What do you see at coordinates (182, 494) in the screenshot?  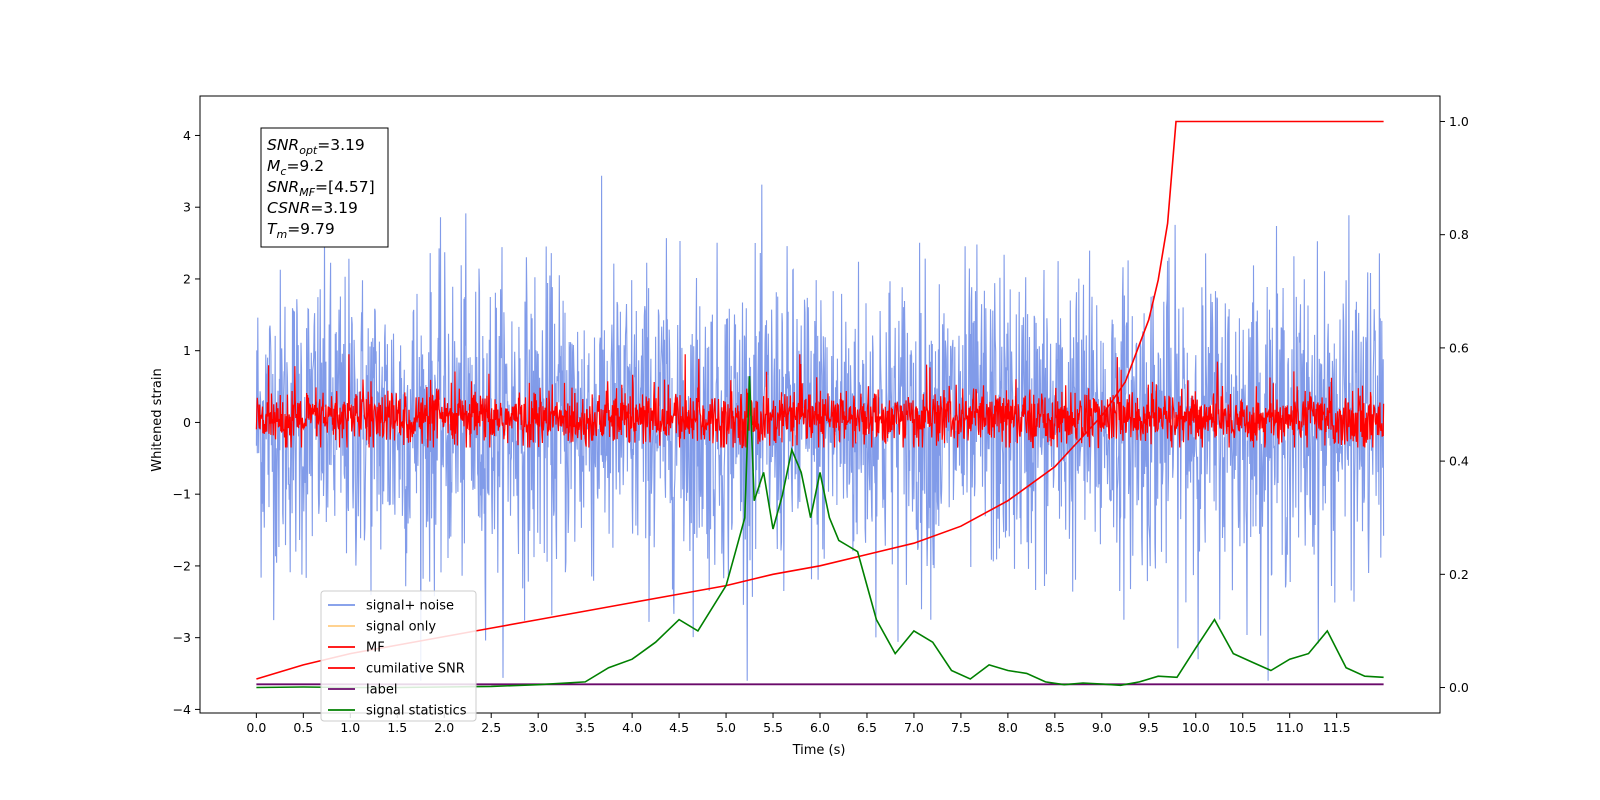 I see `y-tick-label: −1` at bounding box center [182, 494].